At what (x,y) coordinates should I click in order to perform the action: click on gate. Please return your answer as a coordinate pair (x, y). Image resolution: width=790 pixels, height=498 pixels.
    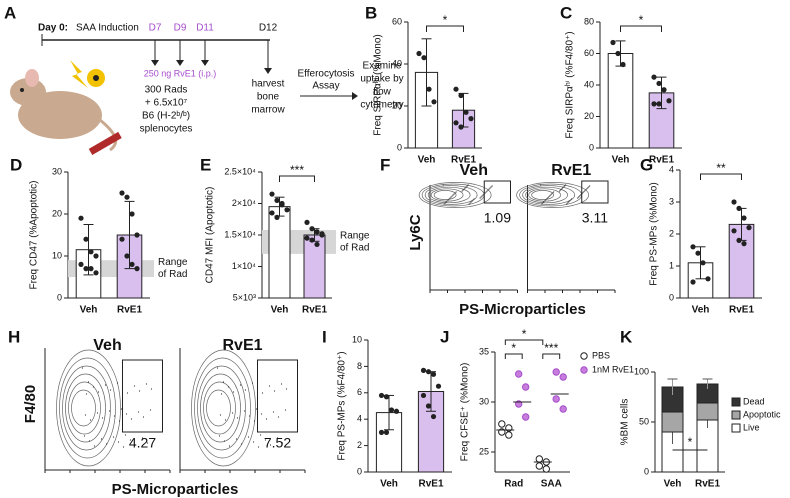
    Looking at the image, I should click on (595, 192).